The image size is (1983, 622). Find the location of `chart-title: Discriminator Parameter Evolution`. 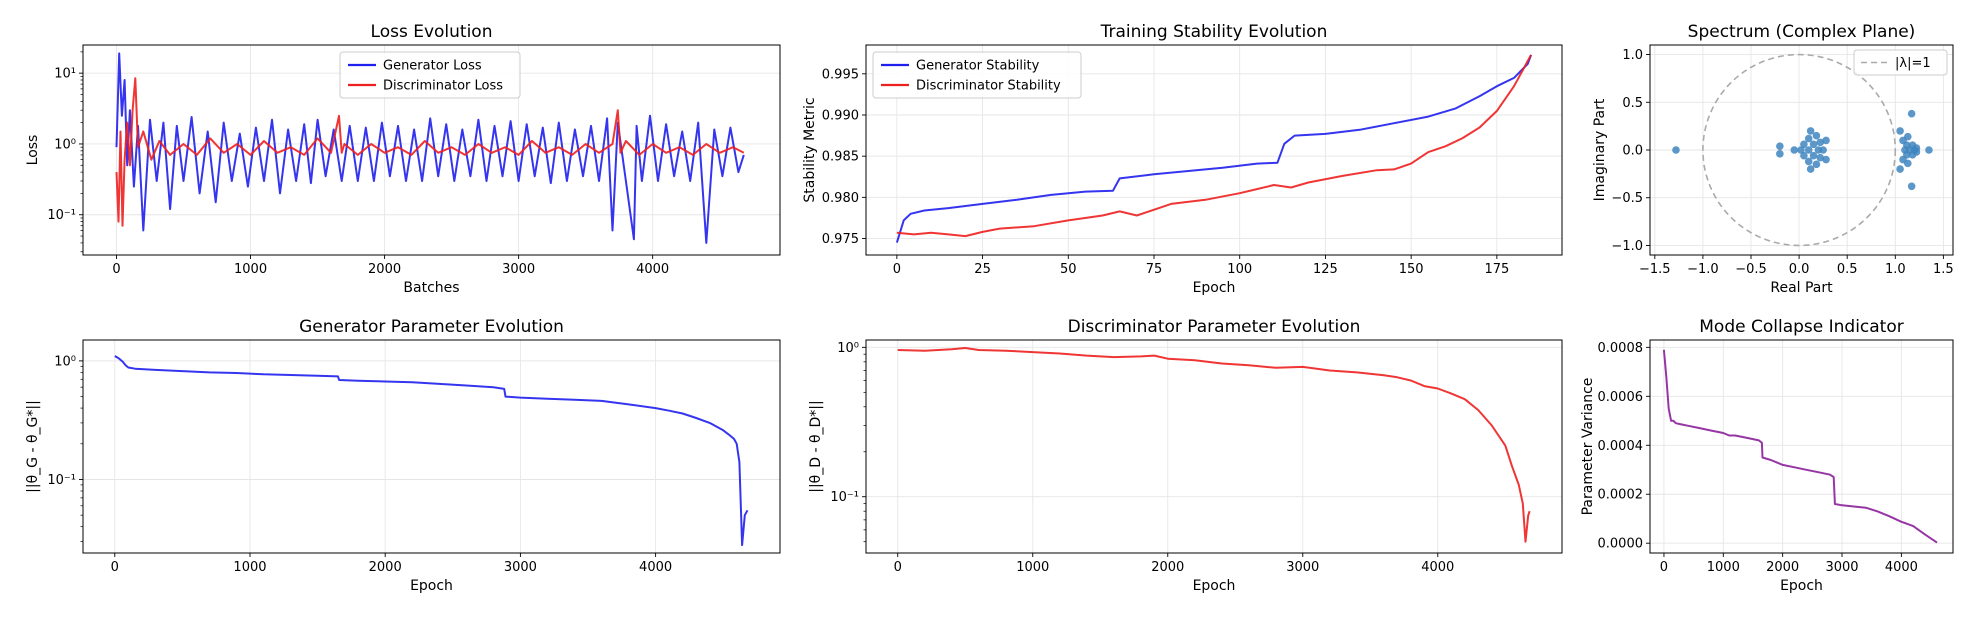

chart-title: Discriminator Parameter Evolution is located at coordinates (1214, 327).